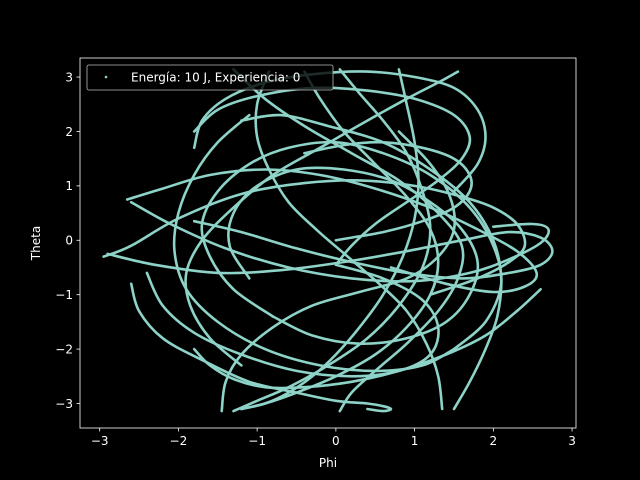  I want to click on y-tick-label: 0, so click(69, 241).